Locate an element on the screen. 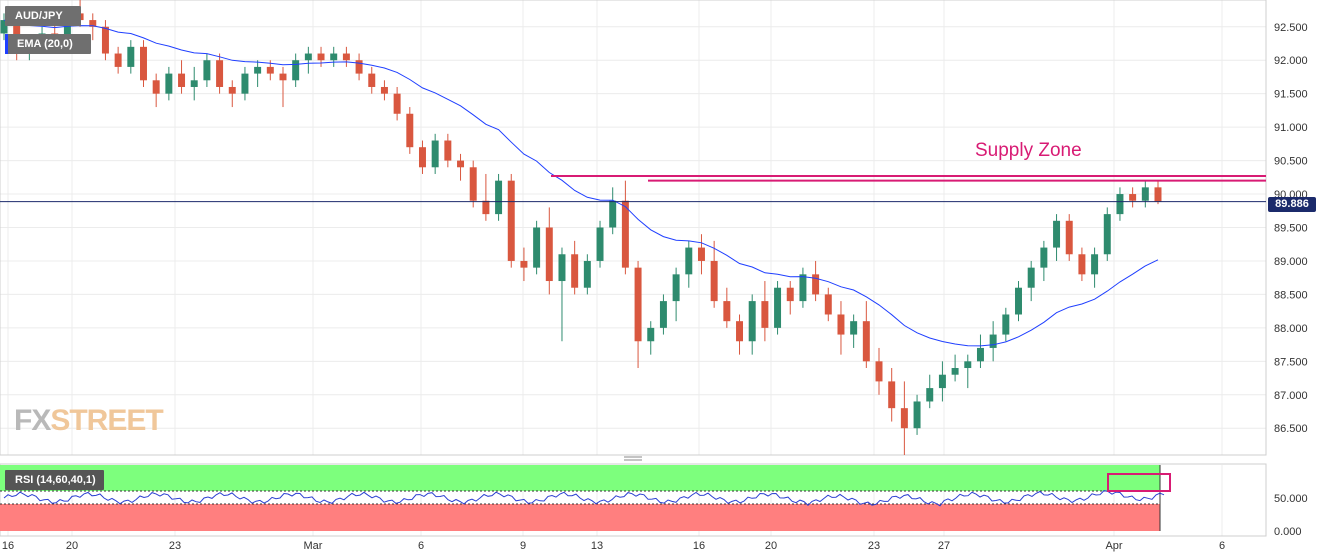  x-tick-label: 23 is located at coordinates (175, 546).